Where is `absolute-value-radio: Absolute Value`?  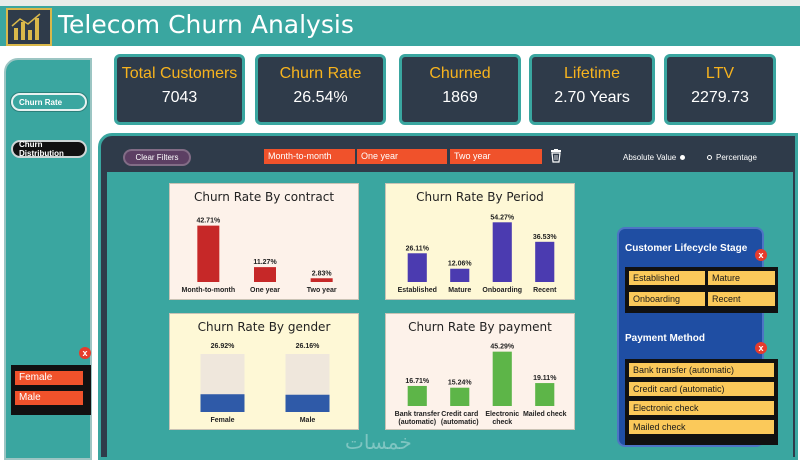
absolute-value-radio: Absolute Value is located at coordinates (654, 157).